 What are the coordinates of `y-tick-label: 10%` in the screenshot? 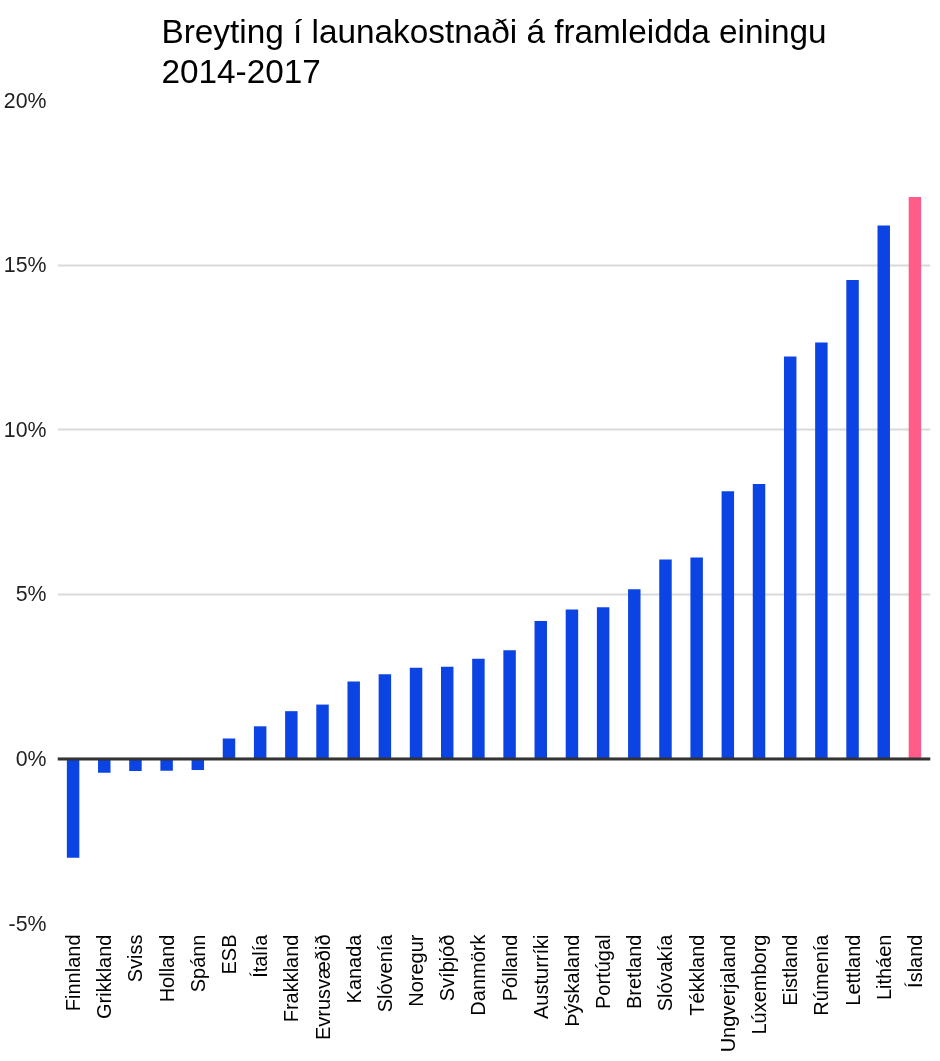 It's located at (25, 429).